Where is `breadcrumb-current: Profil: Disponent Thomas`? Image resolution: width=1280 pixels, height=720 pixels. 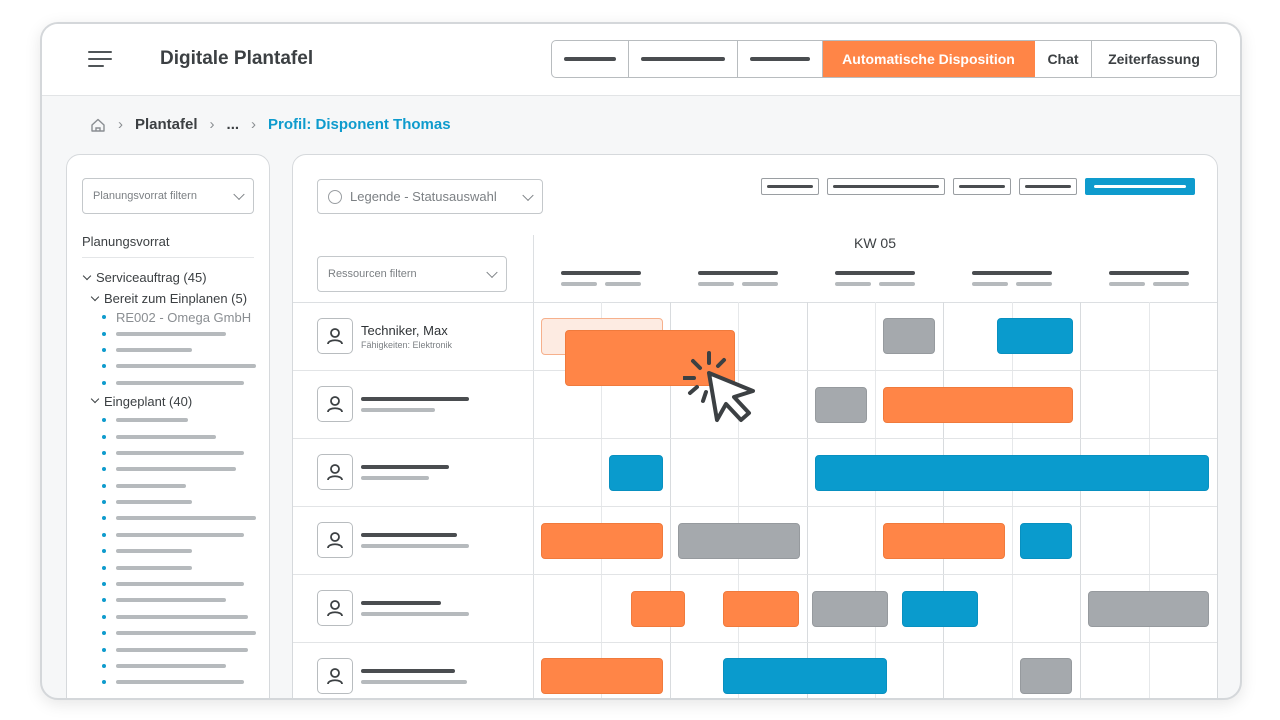
breadcrumb-current: Profil: Disponent Thomas is located at coordinates (359, 124).